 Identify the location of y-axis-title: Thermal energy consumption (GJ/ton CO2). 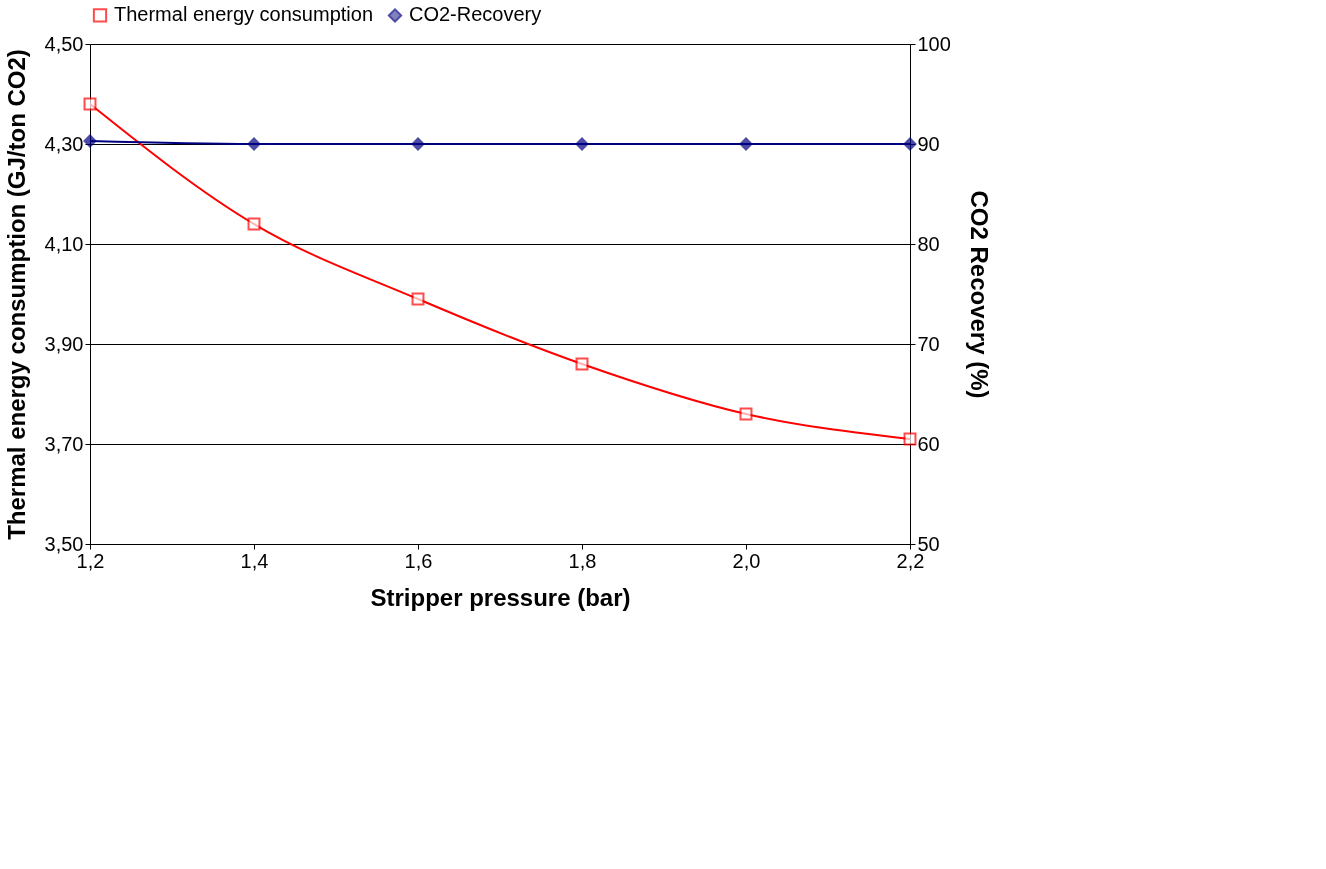
(16, 294).